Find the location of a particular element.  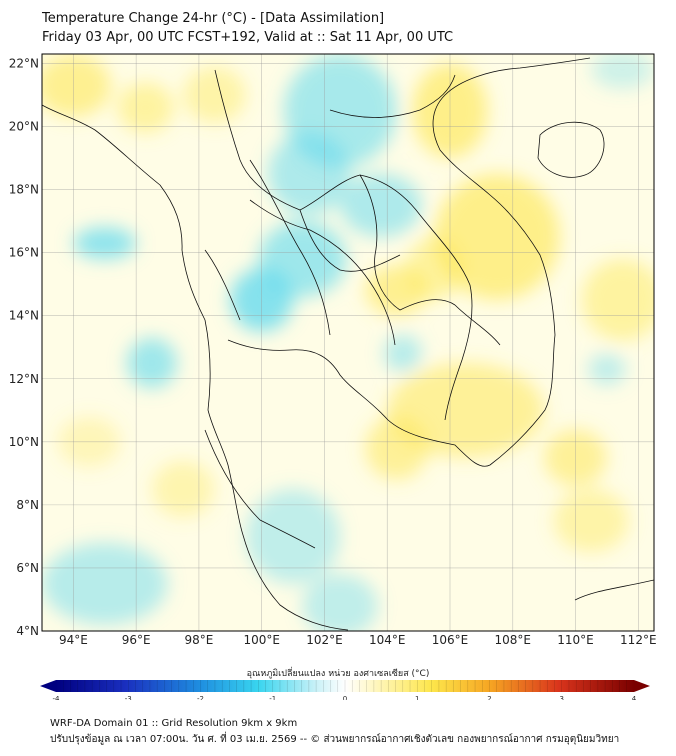

colorbar-tick-label: 1 is located at coordinates (417, 697).